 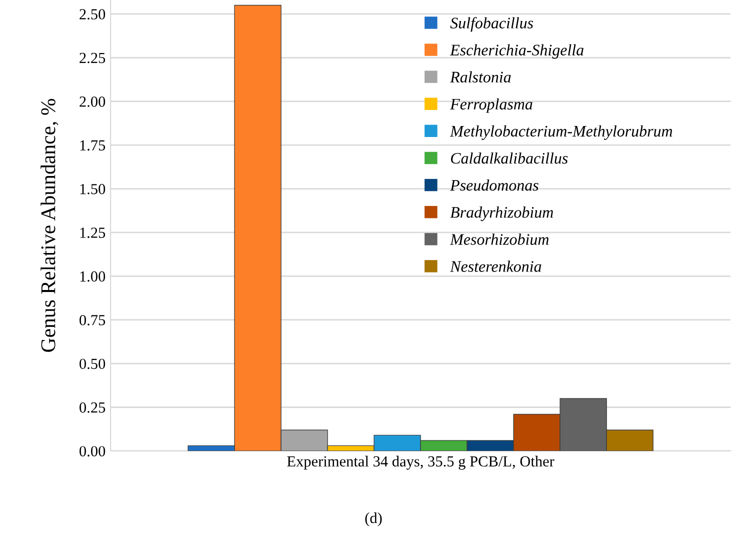 I want to click on y-tick-label: 0.25, so click(x=93, y=407).